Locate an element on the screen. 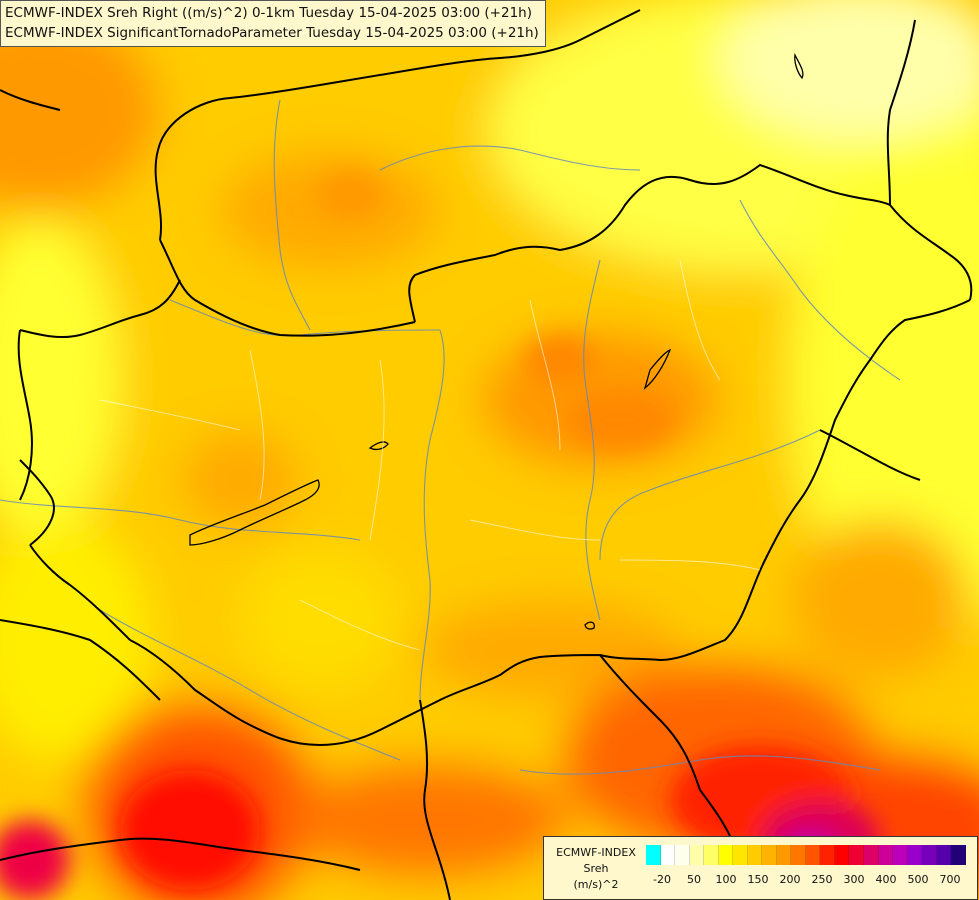 This screenshot has width=979, height=900. legend-tick-label: 700 is located at coordinates (950, 879).